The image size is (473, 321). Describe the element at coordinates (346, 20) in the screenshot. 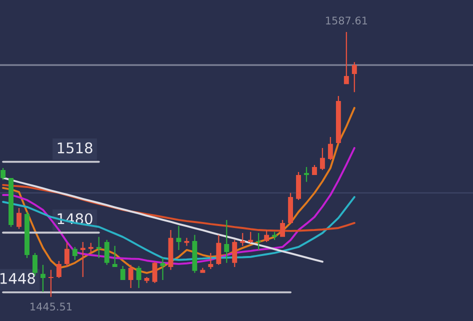

I see `annotation: 1587.61` at that location.